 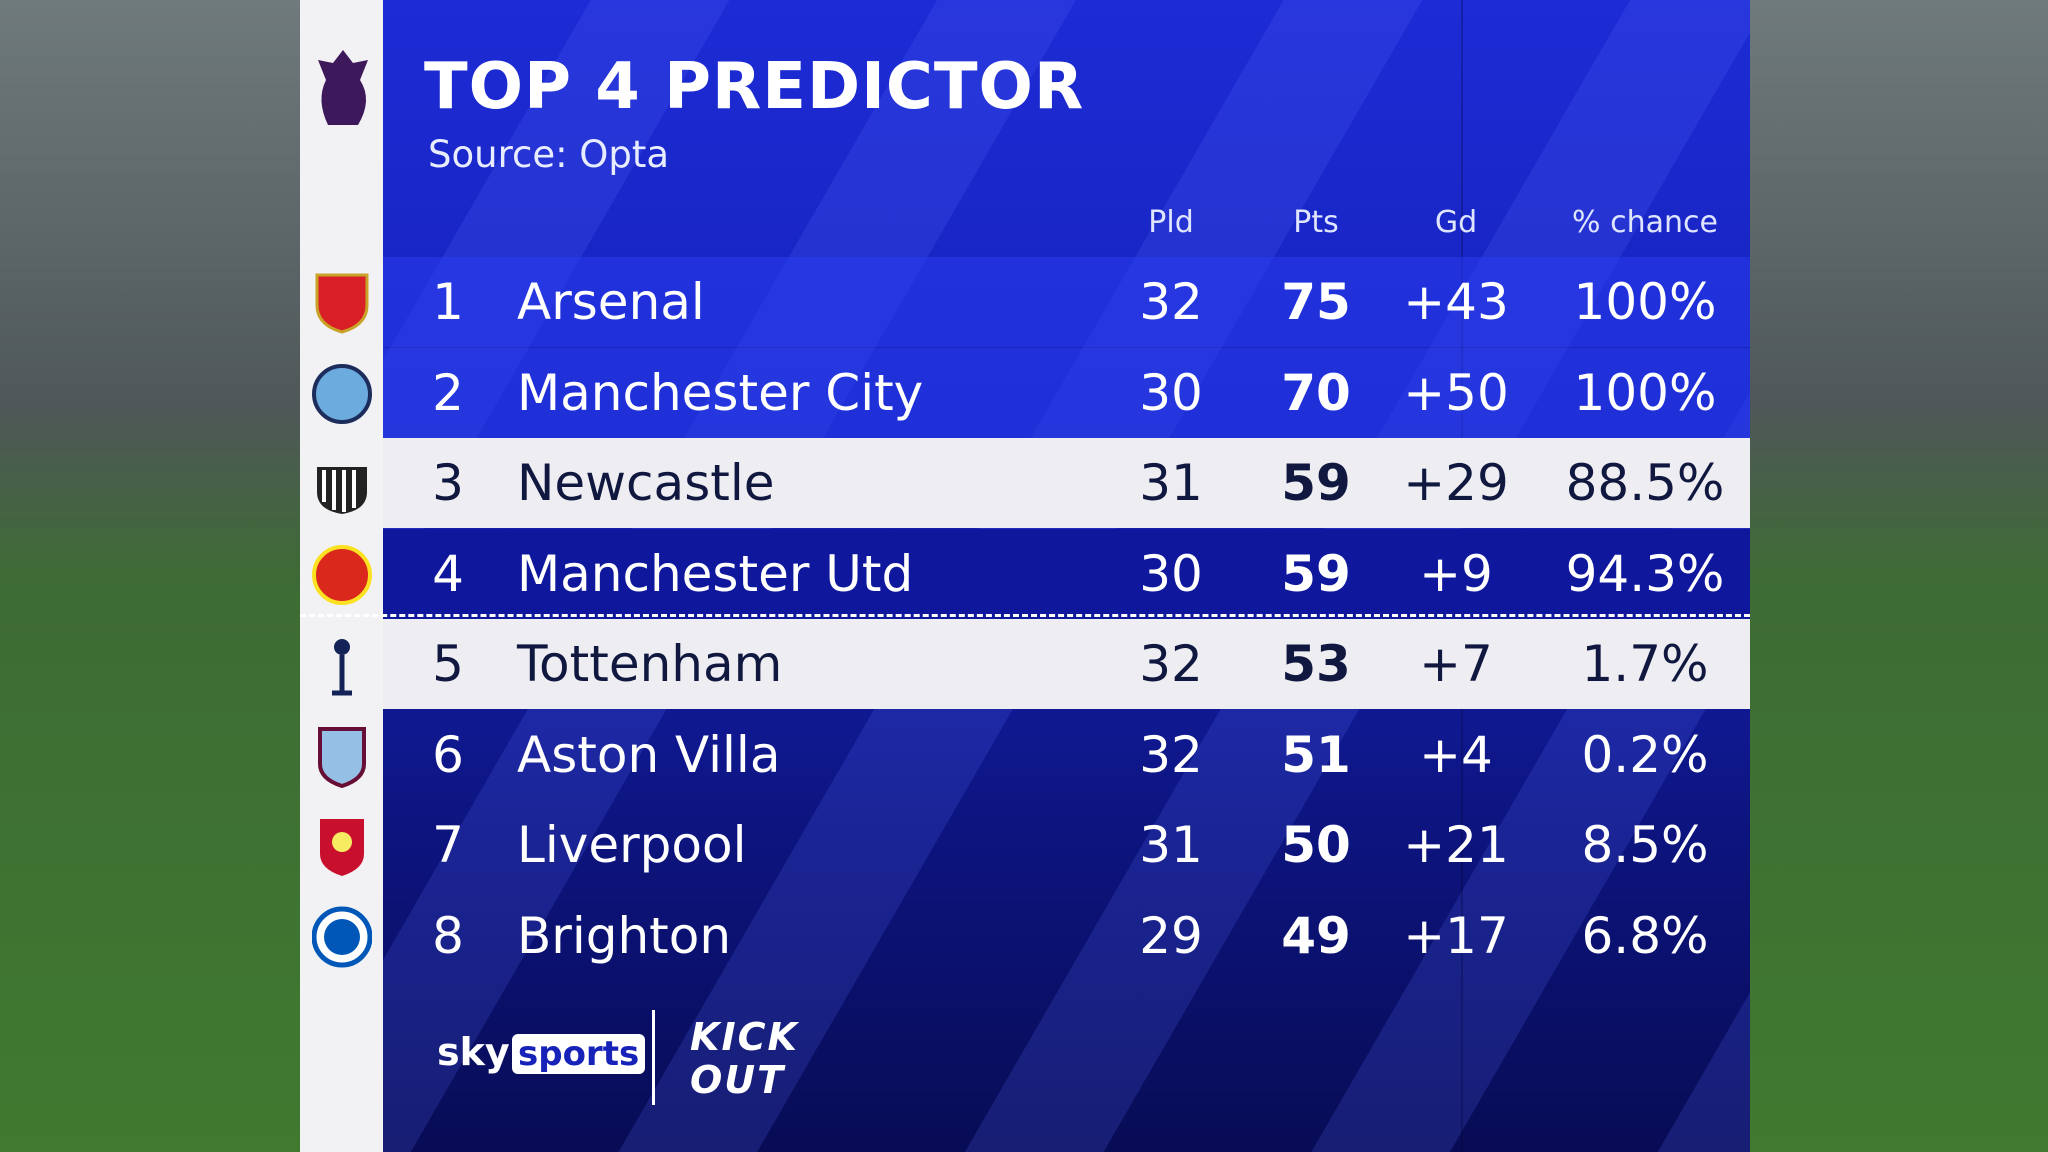 I want to click on gd: +17, so click(x=1456, y=935).